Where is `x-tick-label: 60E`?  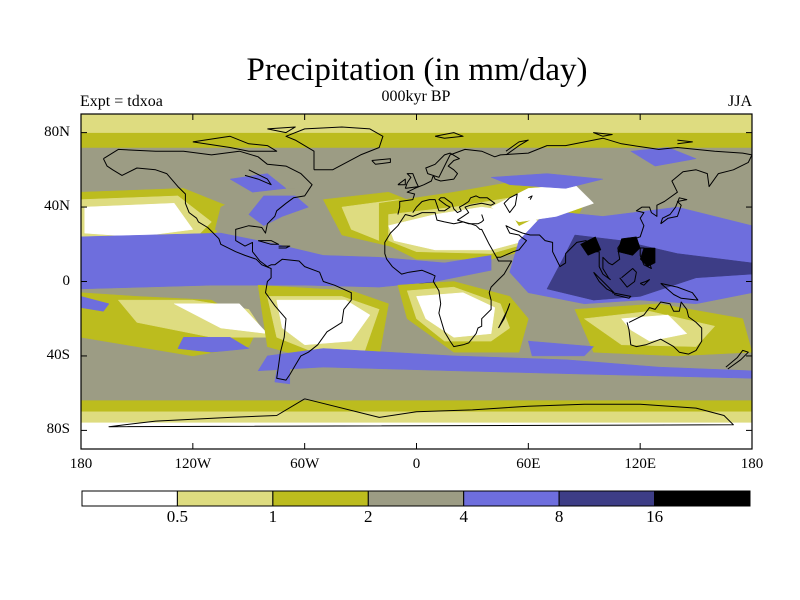 x-tick-label: 60E is located at coordinates (528, 464).